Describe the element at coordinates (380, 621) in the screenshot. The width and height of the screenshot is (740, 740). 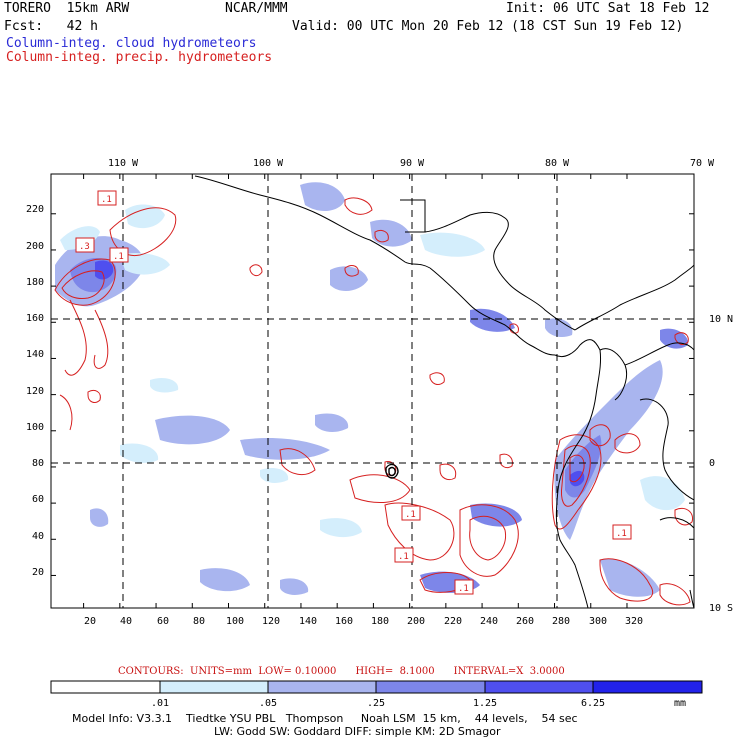
I see `x-tick-label: 180` at that location.